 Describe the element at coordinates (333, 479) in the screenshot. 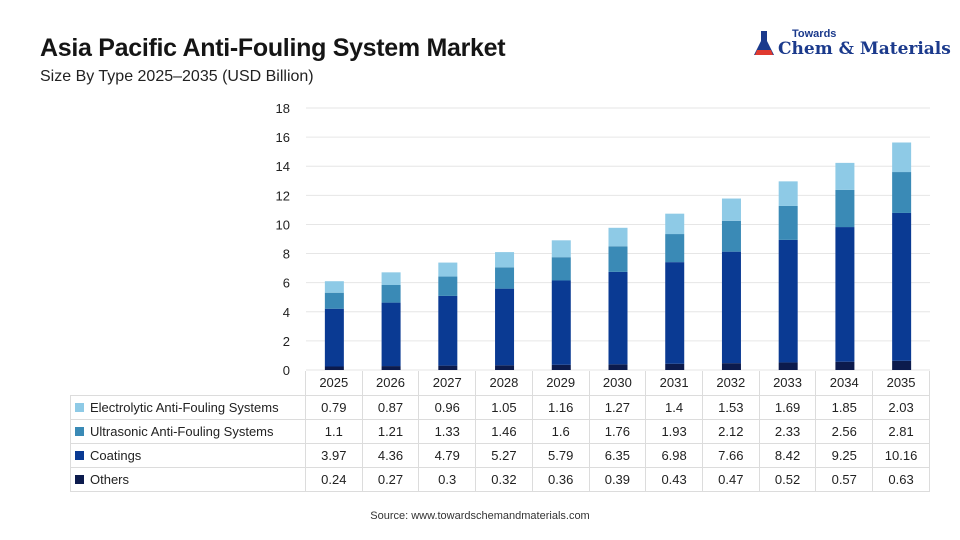

I see `data-label: 0.24` at that location.